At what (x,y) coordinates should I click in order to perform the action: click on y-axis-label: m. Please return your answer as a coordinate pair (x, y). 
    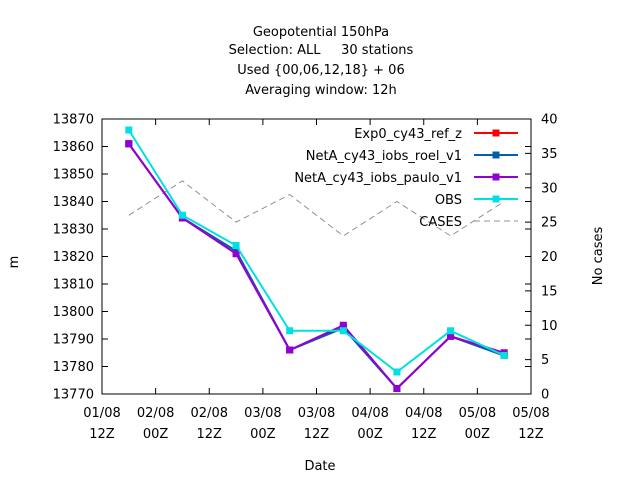
    Looking at the image, I should click on (14, 262).